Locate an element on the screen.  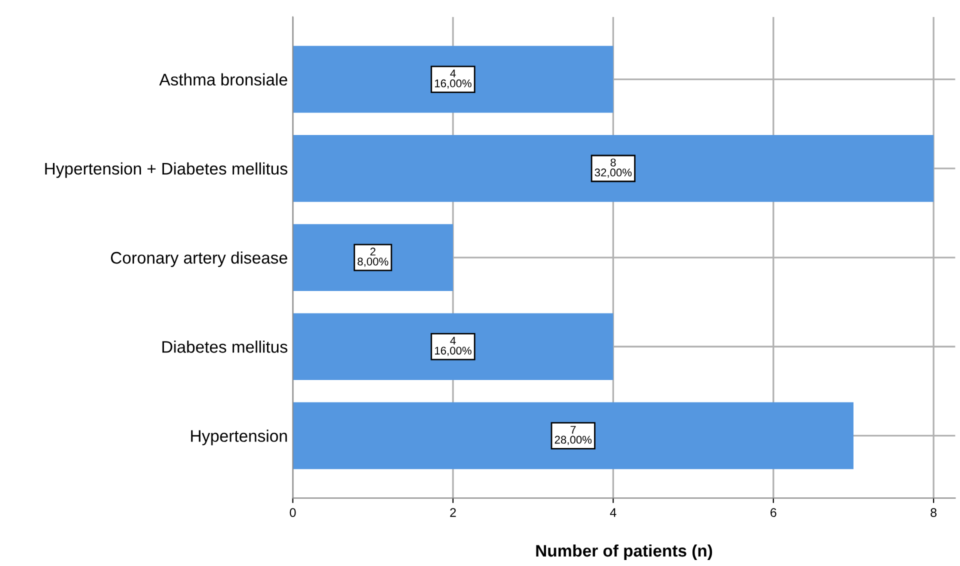
data-label: 2 8,00% is located at coordinates (373, 257).